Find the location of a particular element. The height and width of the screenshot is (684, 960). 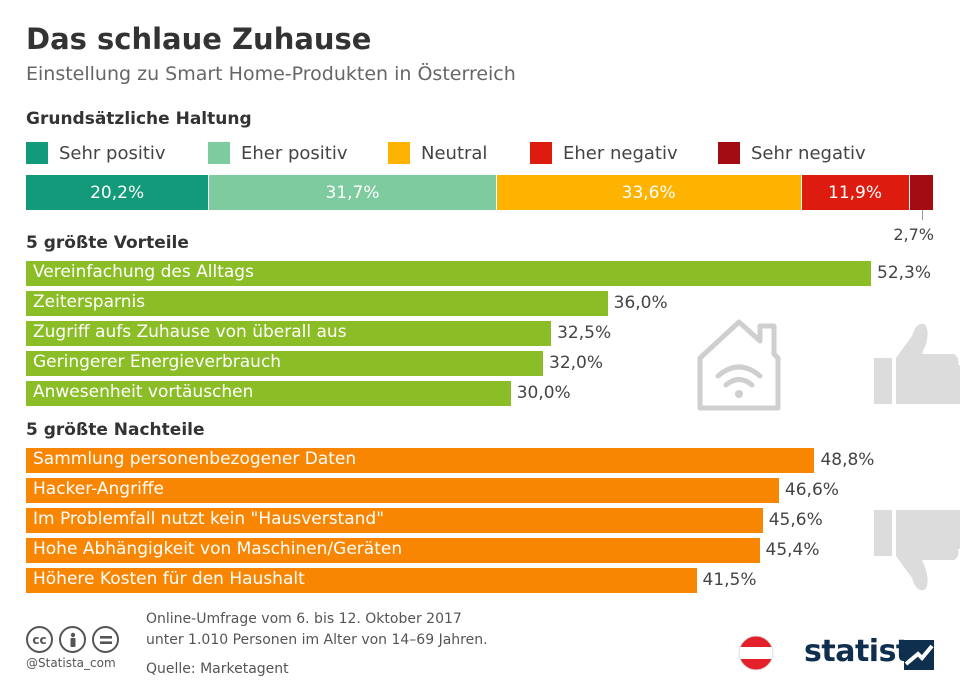

bar-value-label: 32,5% is located at coordinates (584, 333).